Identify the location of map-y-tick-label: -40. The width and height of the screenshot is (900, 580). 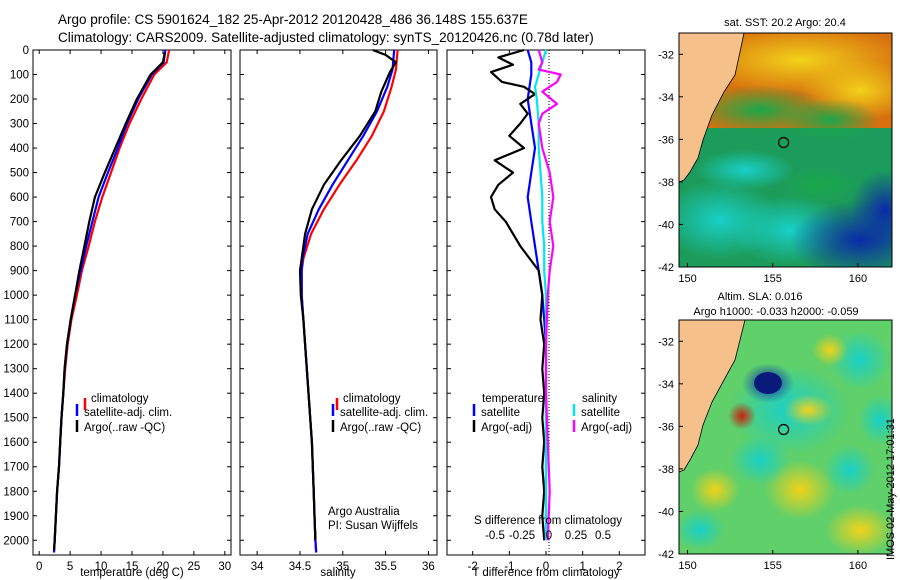
(666, 512).